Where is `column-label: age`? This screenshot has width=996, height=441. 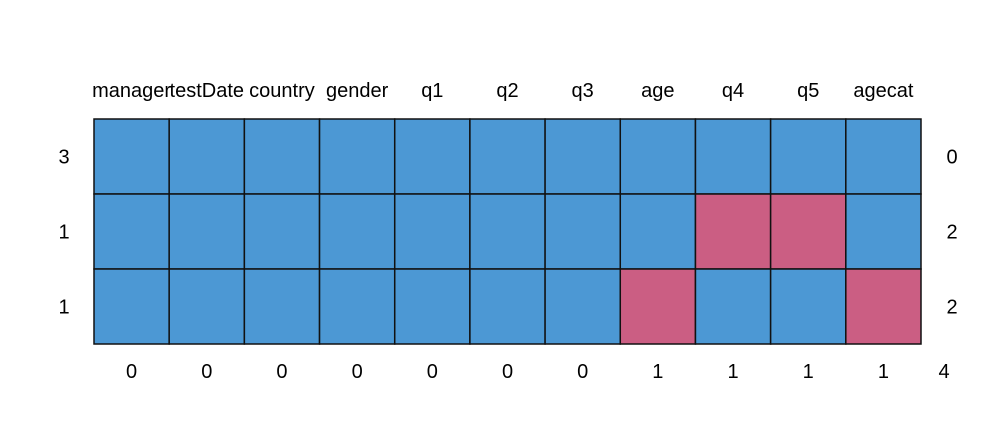
column-label: age is located at coordinates (657, 91).